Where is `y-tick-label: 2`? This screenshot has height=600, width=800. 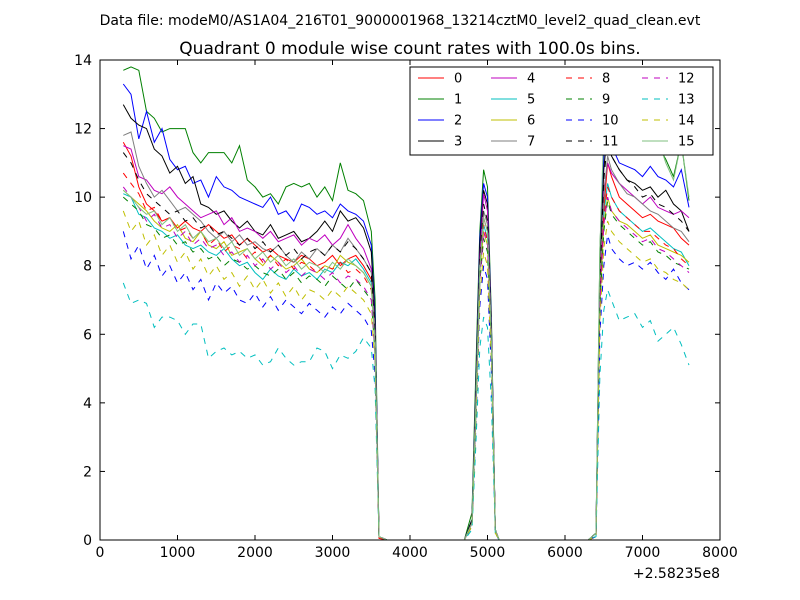 y-tick-label: 2 is located at coordinates (87, 472).